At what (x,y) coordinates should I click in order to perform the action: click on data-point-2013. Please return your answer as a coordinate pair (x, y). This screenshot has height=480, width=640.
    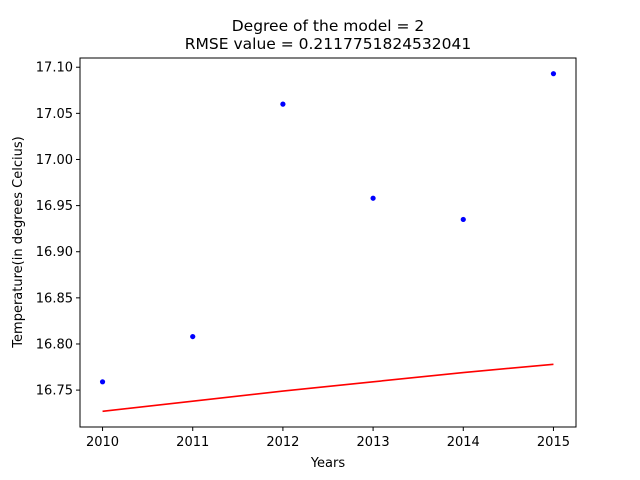
    Looking at the image, I should click on (373, 198).